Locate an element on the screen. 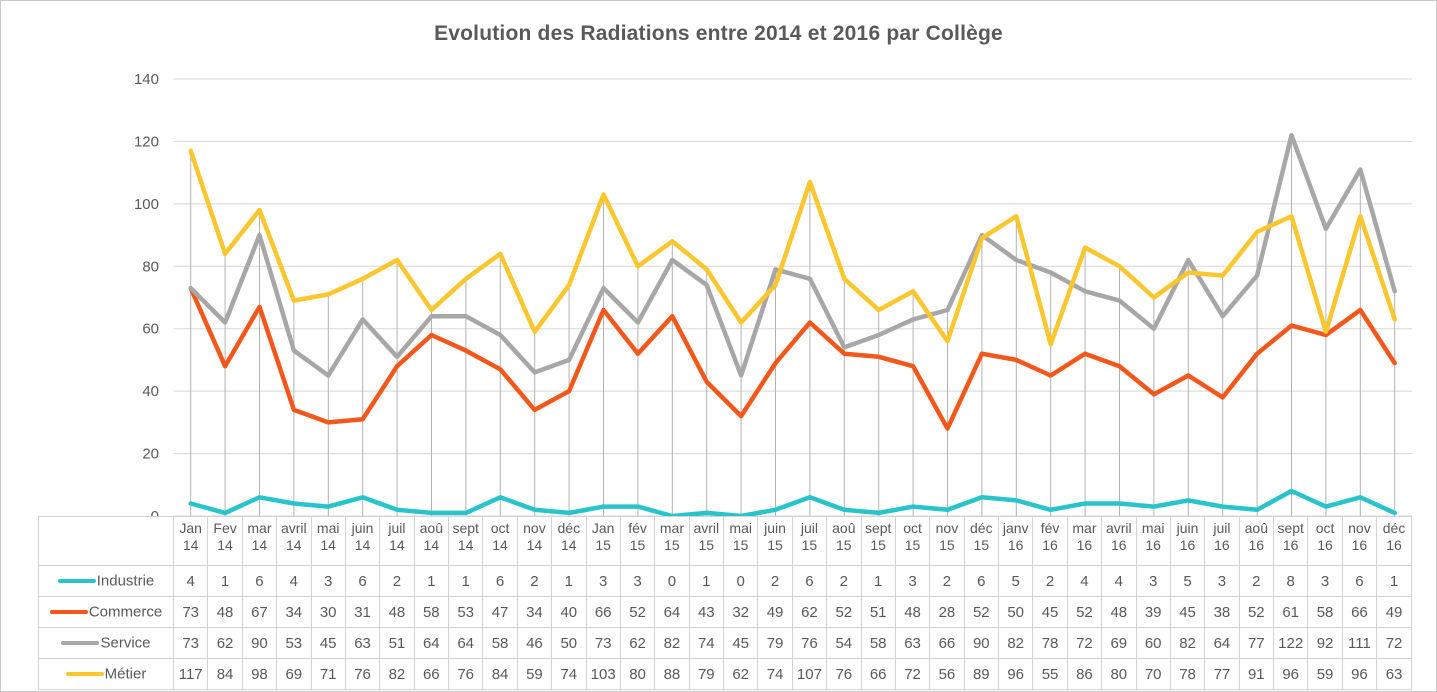 The image size is (1437, 692). month-label: juin 14 is located at coordinates (362, 541).